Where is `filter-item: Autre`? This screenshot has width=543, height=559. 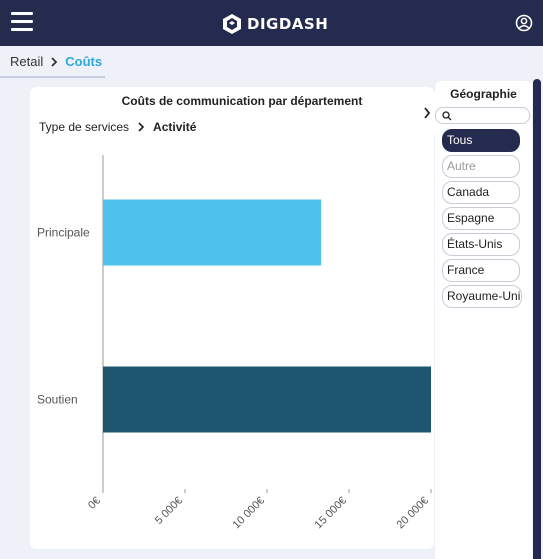
filter-item: Autre is located at coordinates (481, 166).